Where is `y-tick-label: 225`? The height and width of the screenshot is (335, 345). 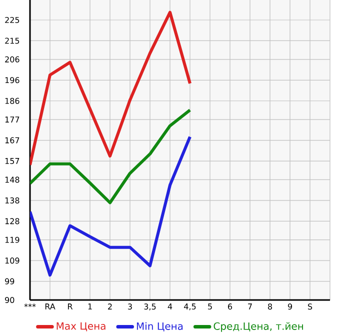 y-tick-label: 225 is located at coordinates (12, 20).